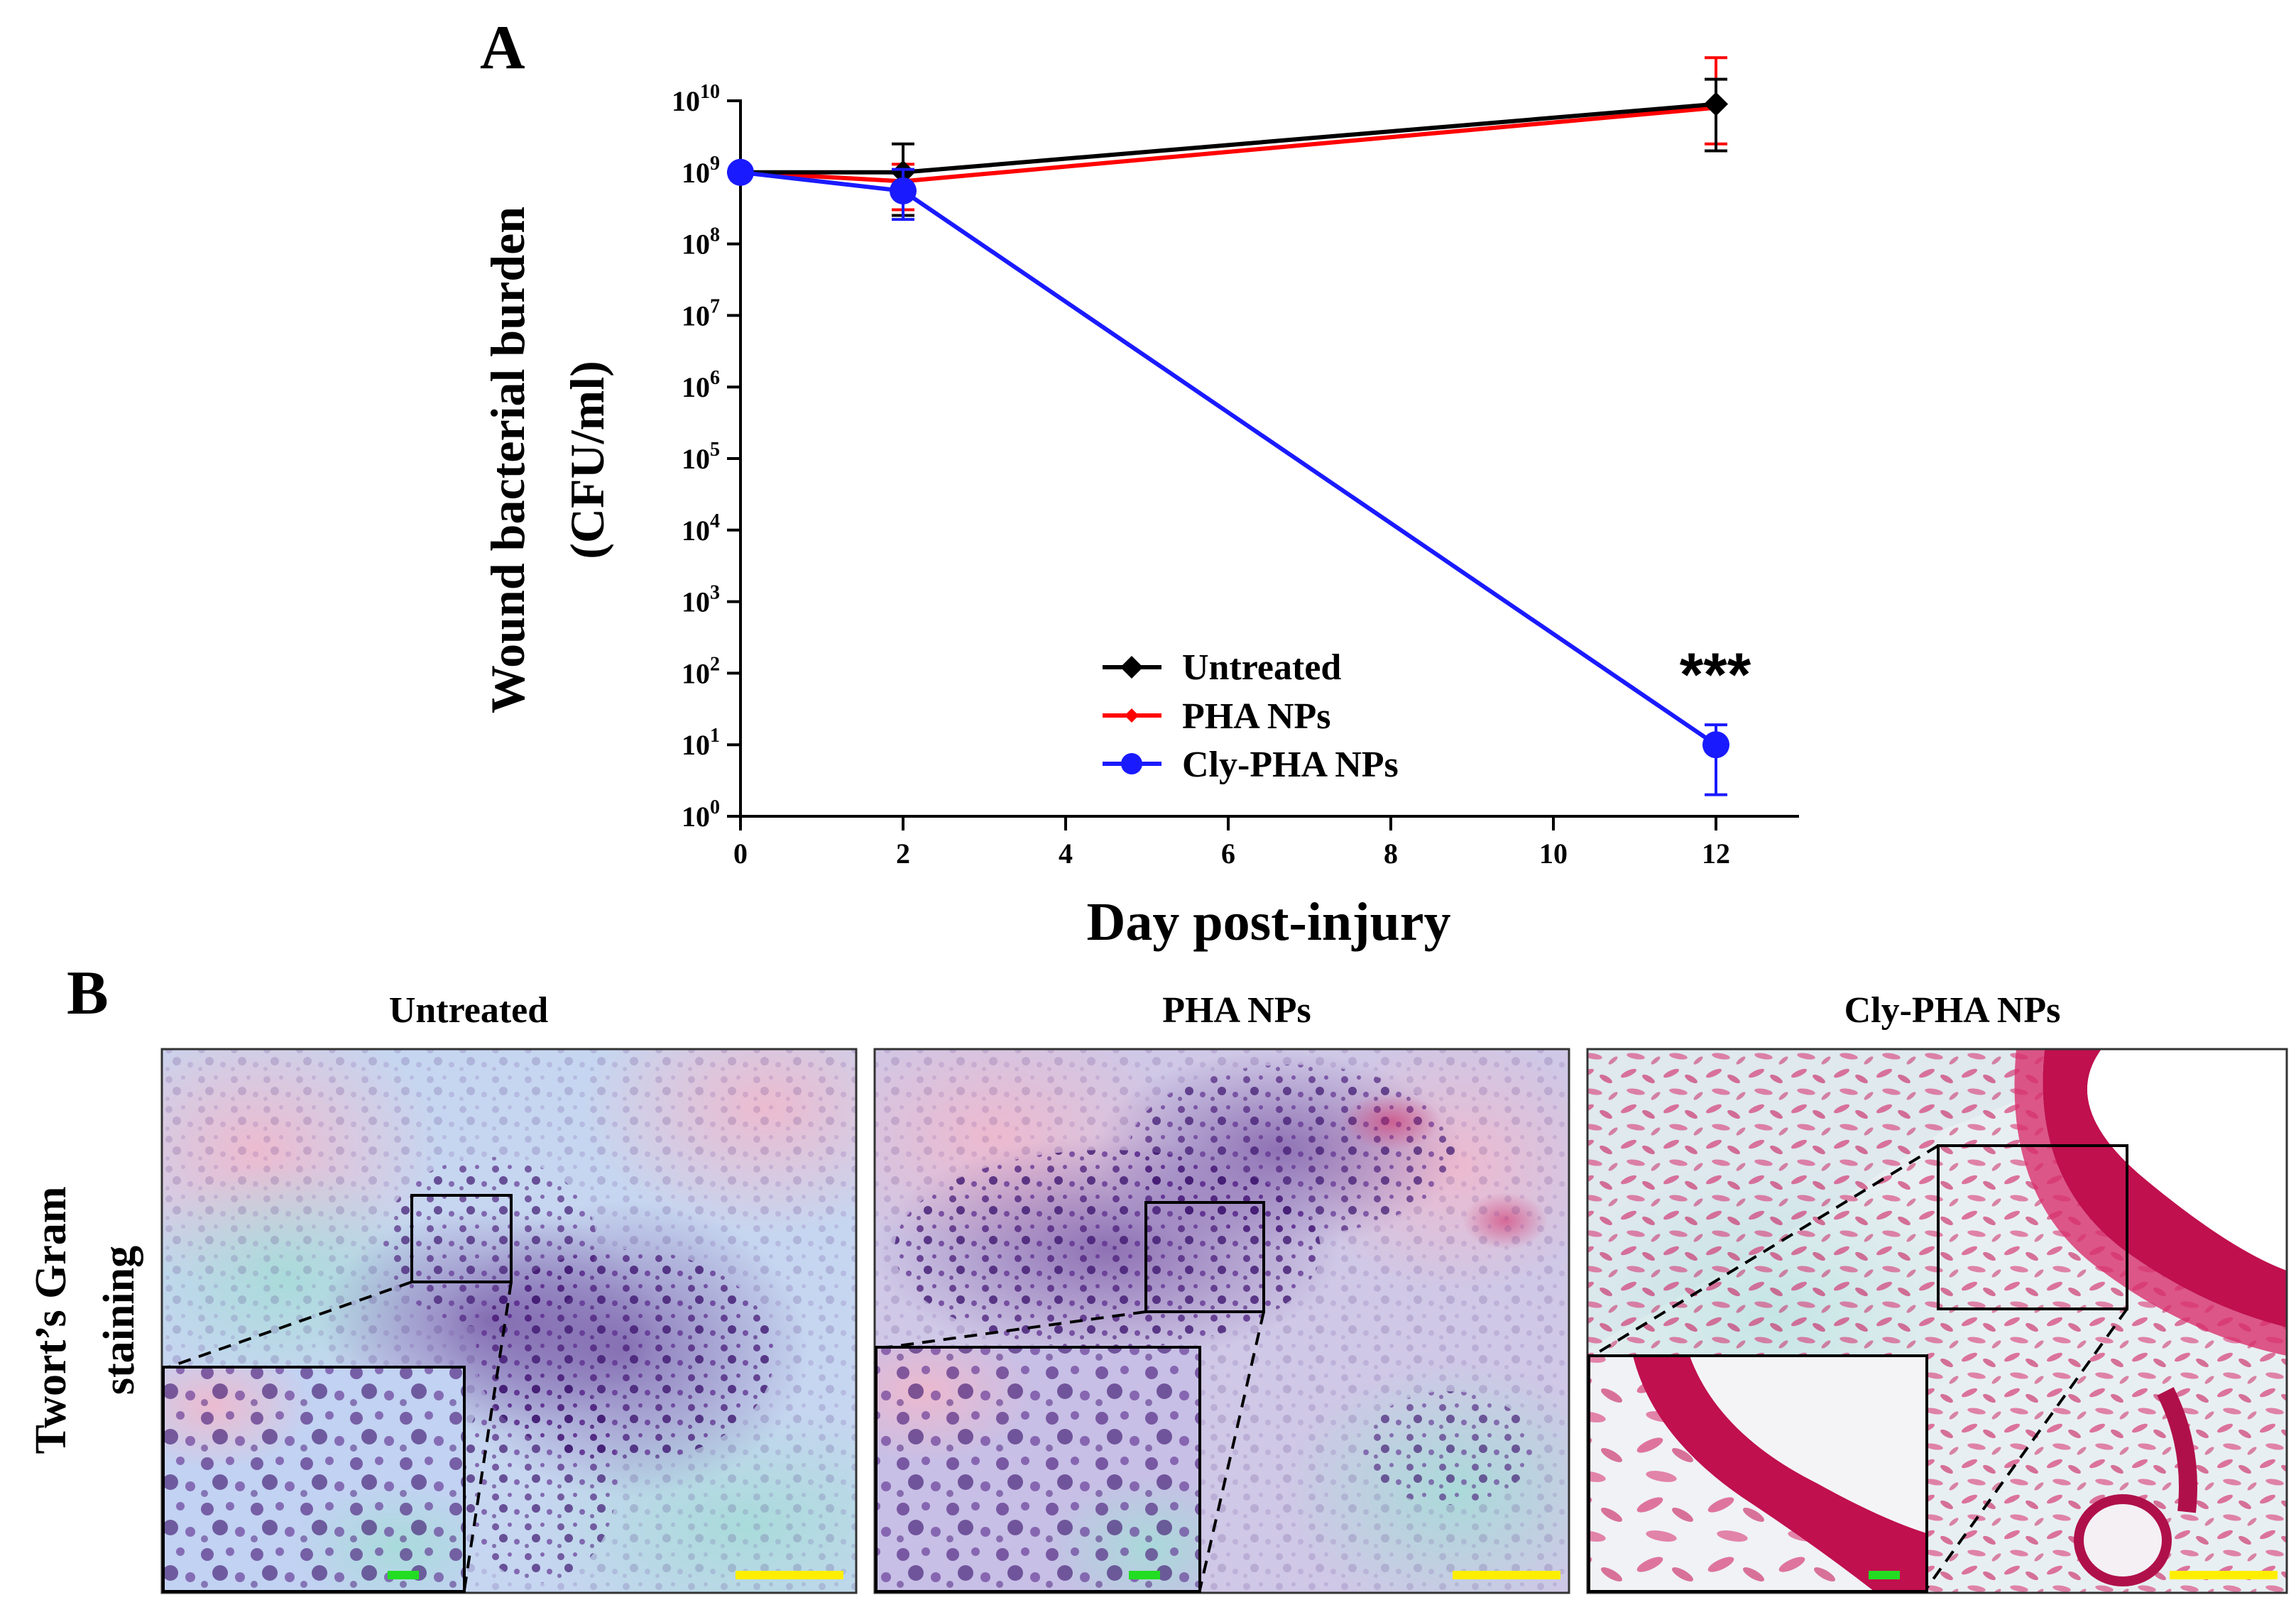 Image resolution: width=2296 pixels, height=1612 pixels. I want to click on legend-entry-cly-pha-nps: Cly-PHA NPs, so click(1251, 765).